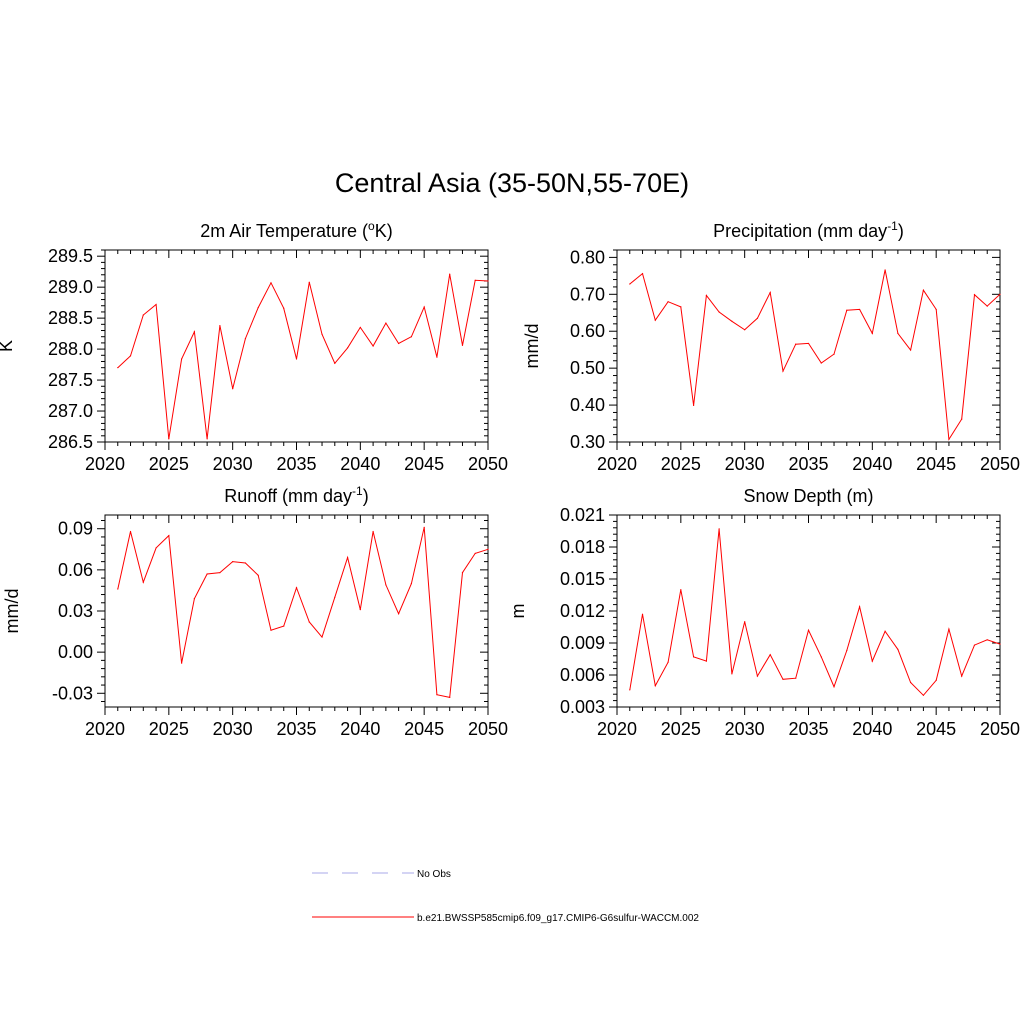  Describe the element at coordinates (808, 496) in the screenshot. I see `panel-title: Snow Depth (m)` at that location.